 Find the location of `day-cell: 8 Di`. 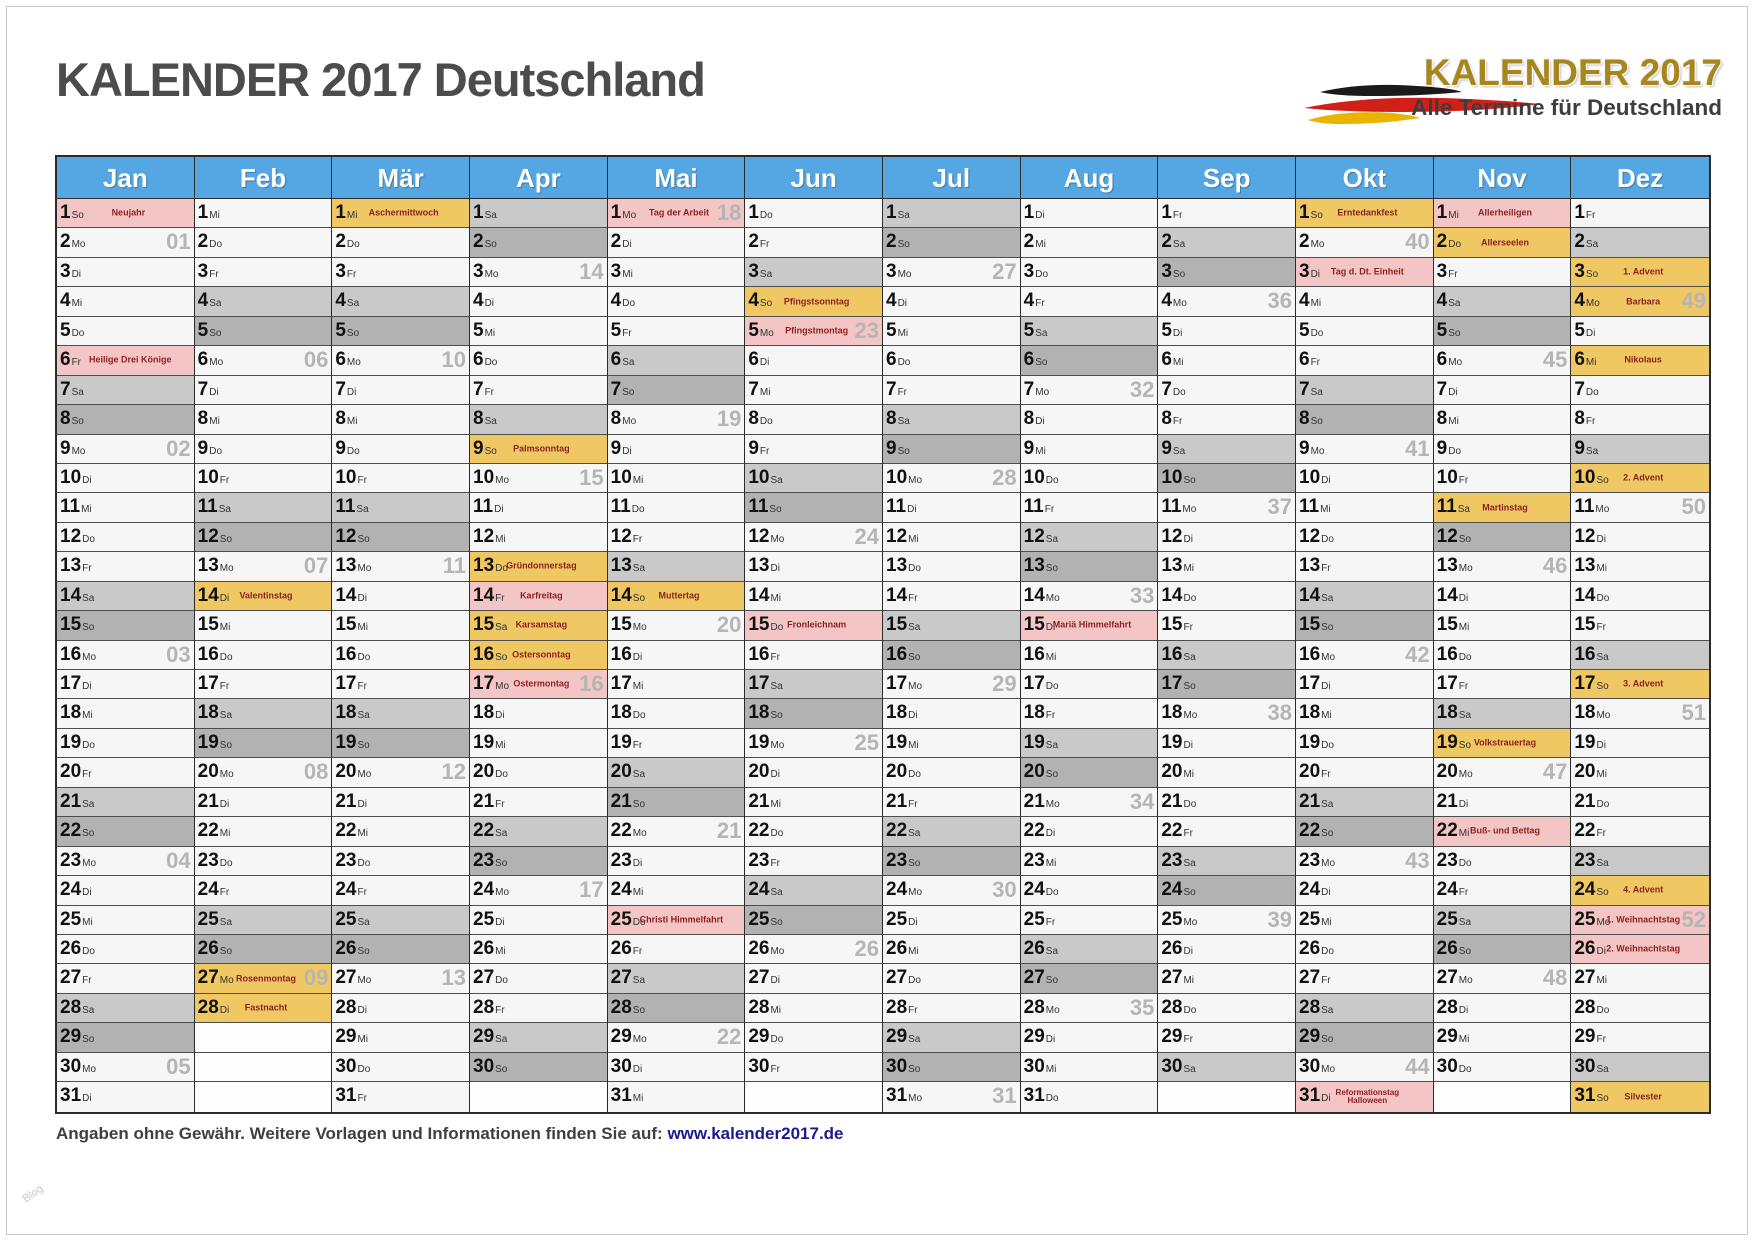

day-cell: 8 Di is located at coordinates (1089, 420).